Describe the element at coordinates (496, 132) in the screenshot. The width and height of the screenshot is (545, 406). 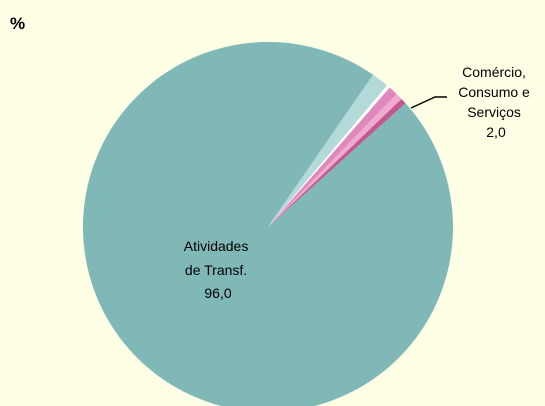
I see `callout-value: 2,0` at that location.